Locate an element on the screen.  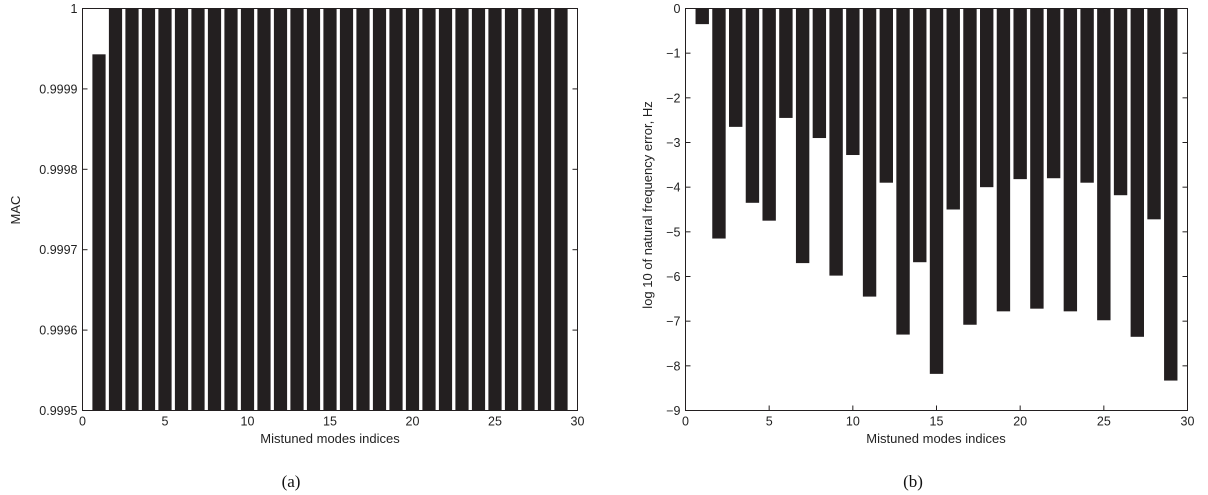
y-tick-label-b: −5 is located at coordinates (673, 232).